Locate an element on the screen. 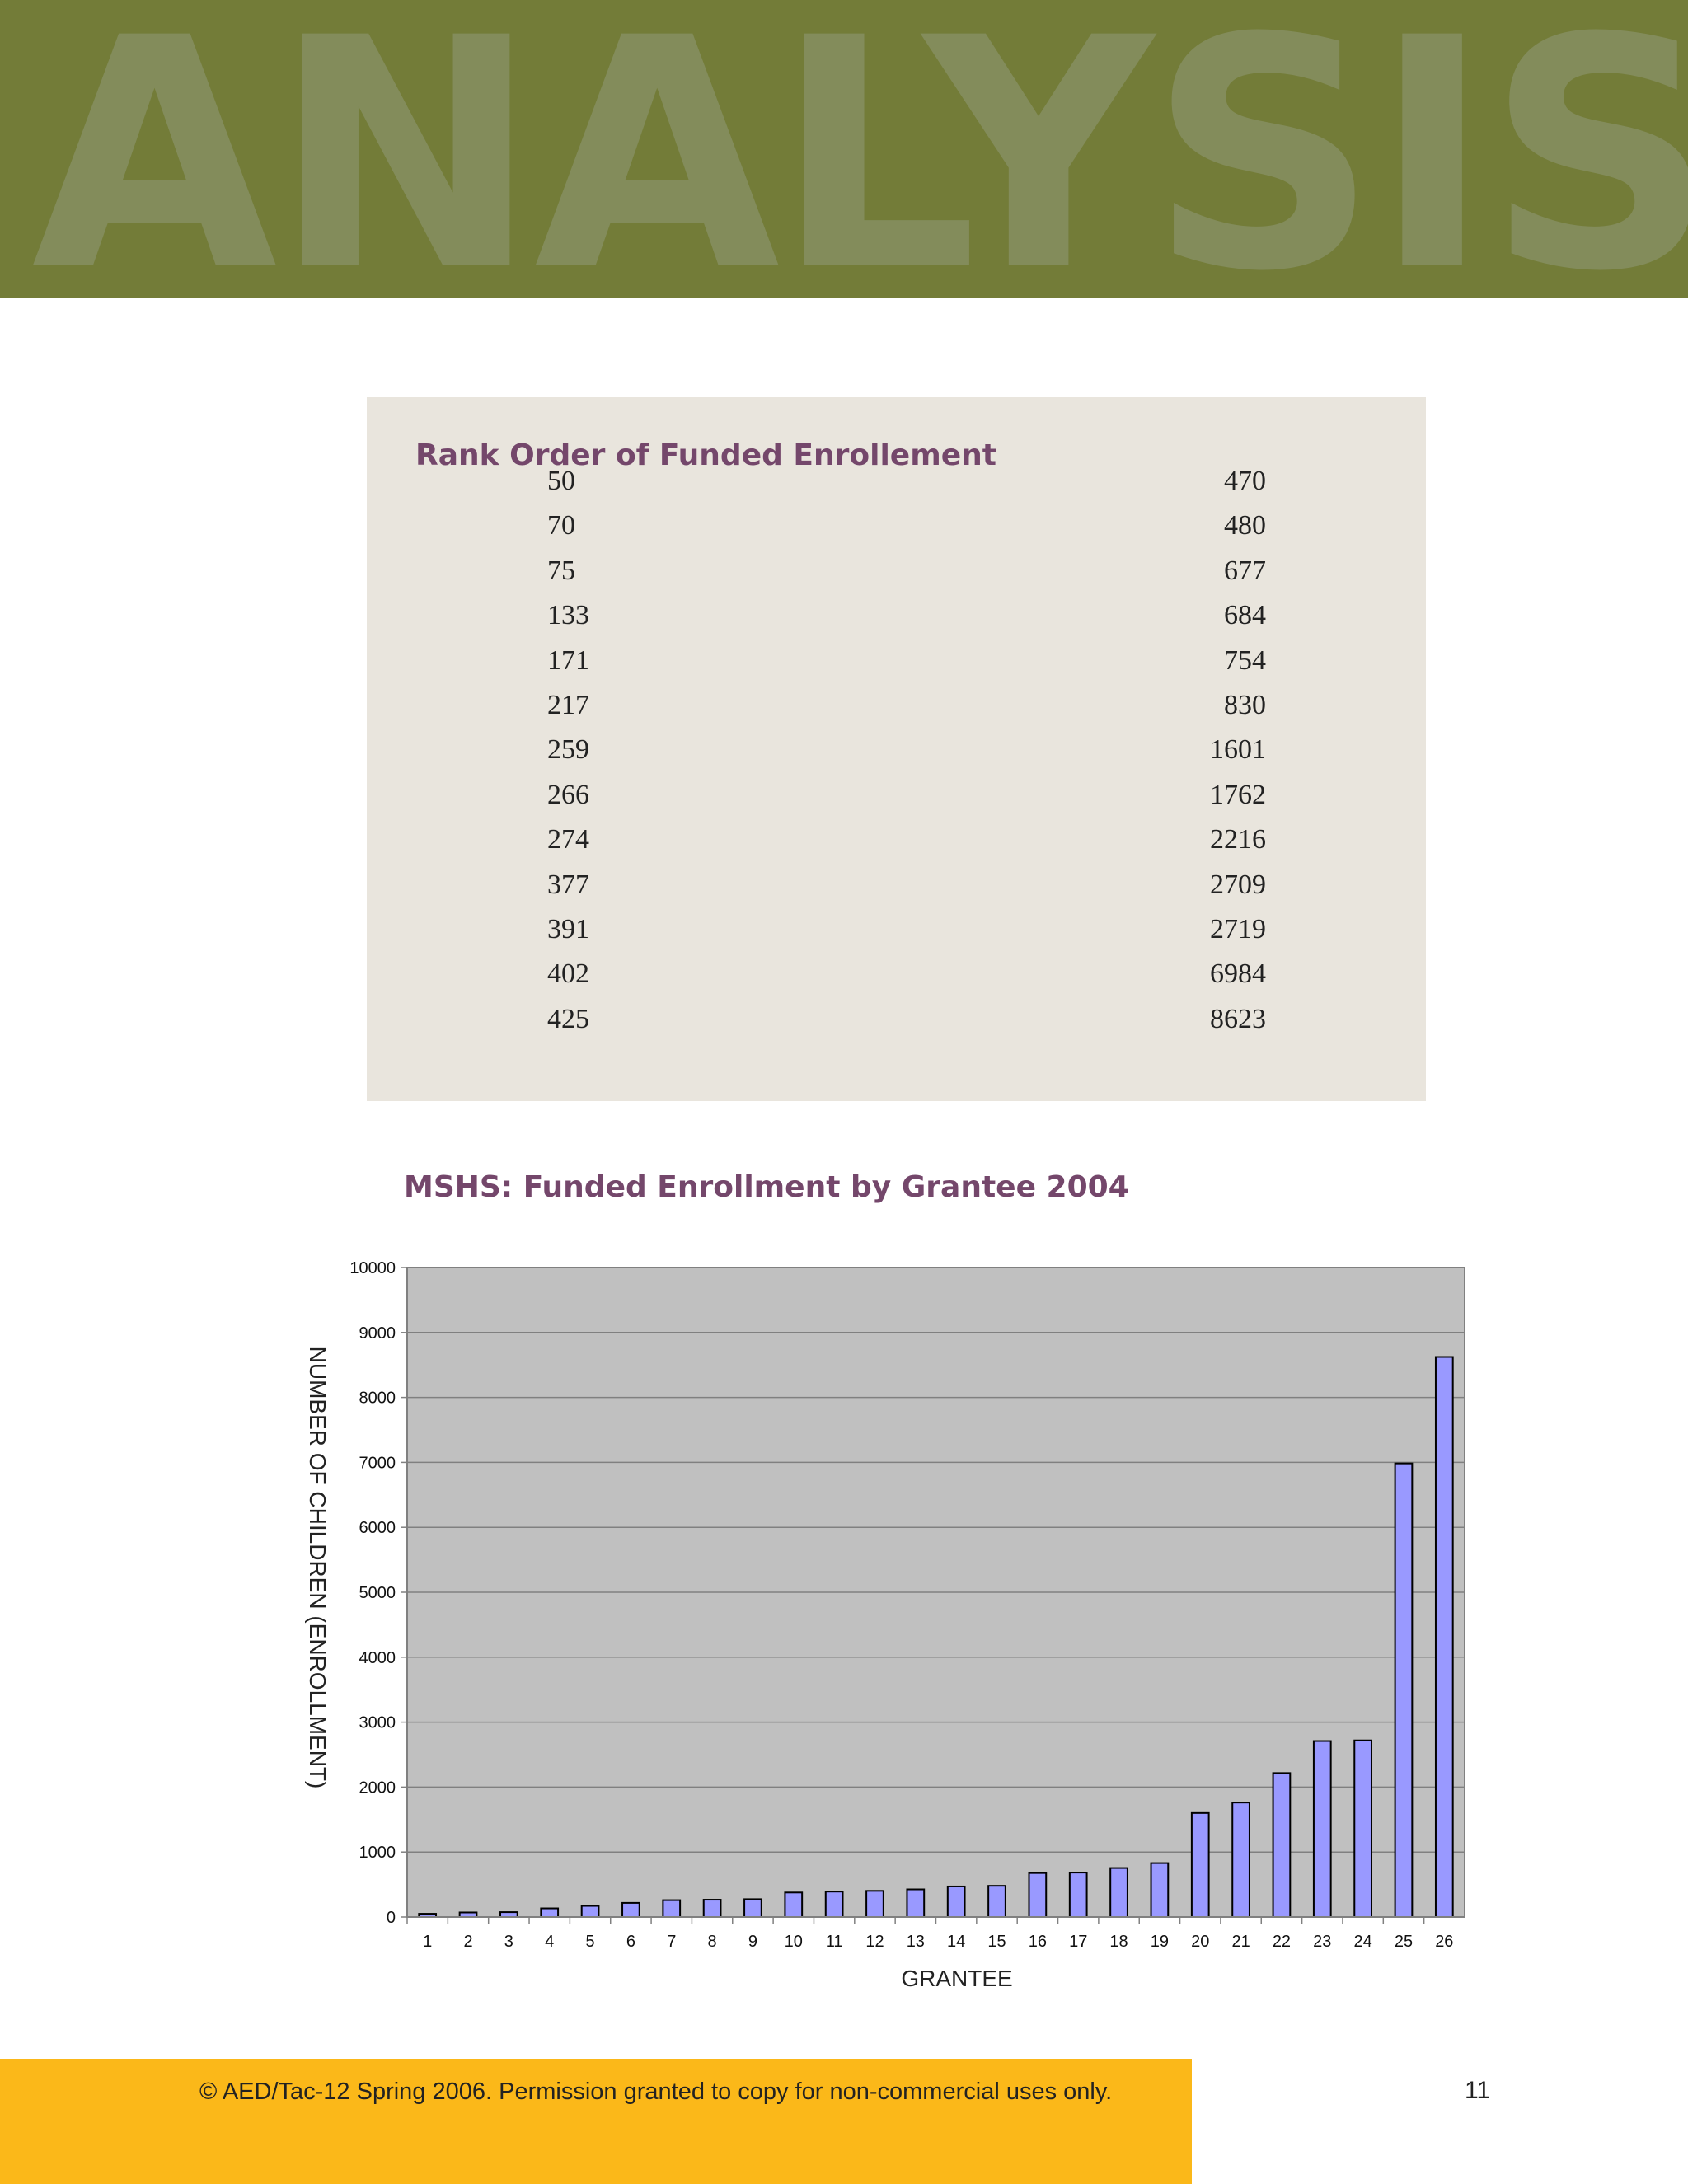 This screenshot has width=1688, height=2184. rank-order-left-value: 402 is located at coordinates (568, 974).